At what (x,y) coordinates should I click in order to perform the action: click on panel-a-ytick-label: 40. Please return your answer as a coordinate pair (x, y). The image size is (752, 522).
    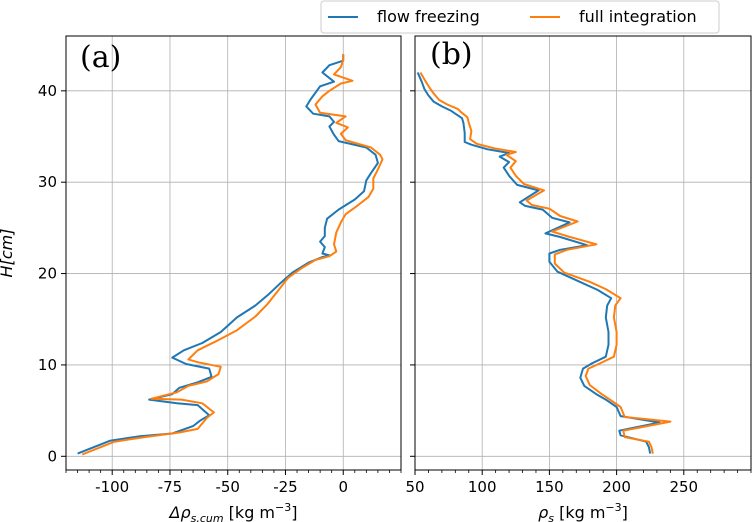
    Looking at the image, I should click on (47, 91).